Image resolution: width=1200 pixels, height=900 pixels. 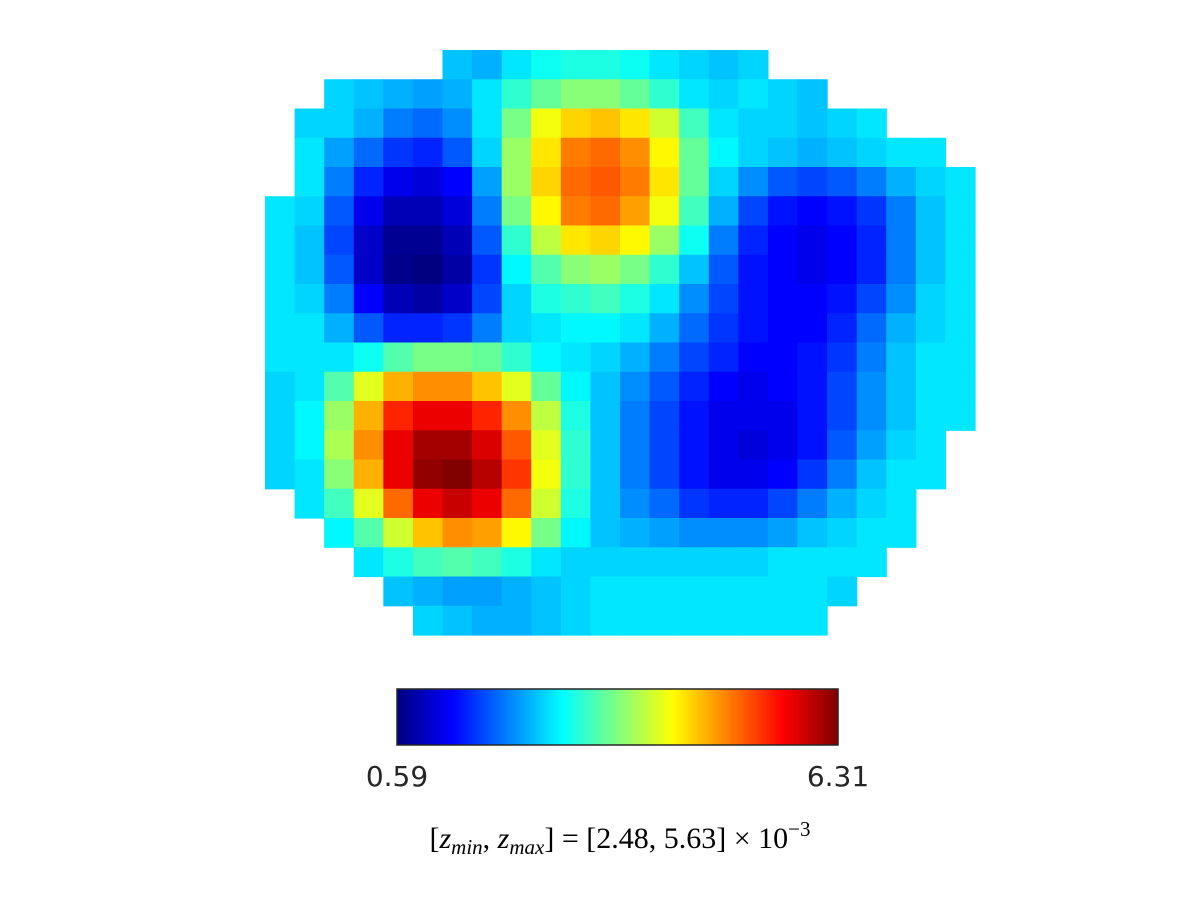 I want to click on caption-part: [, so click(x=434, y=838).